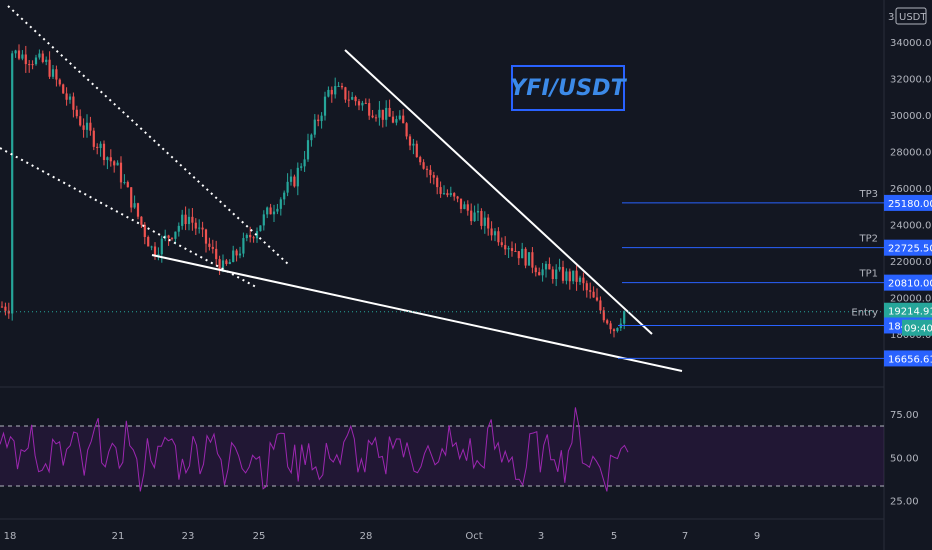 This screenshot has width=932, height=550. I want to click on time-axis: 18 21 23 25 28 Oct 3 5 7 9, so click(382, 536).